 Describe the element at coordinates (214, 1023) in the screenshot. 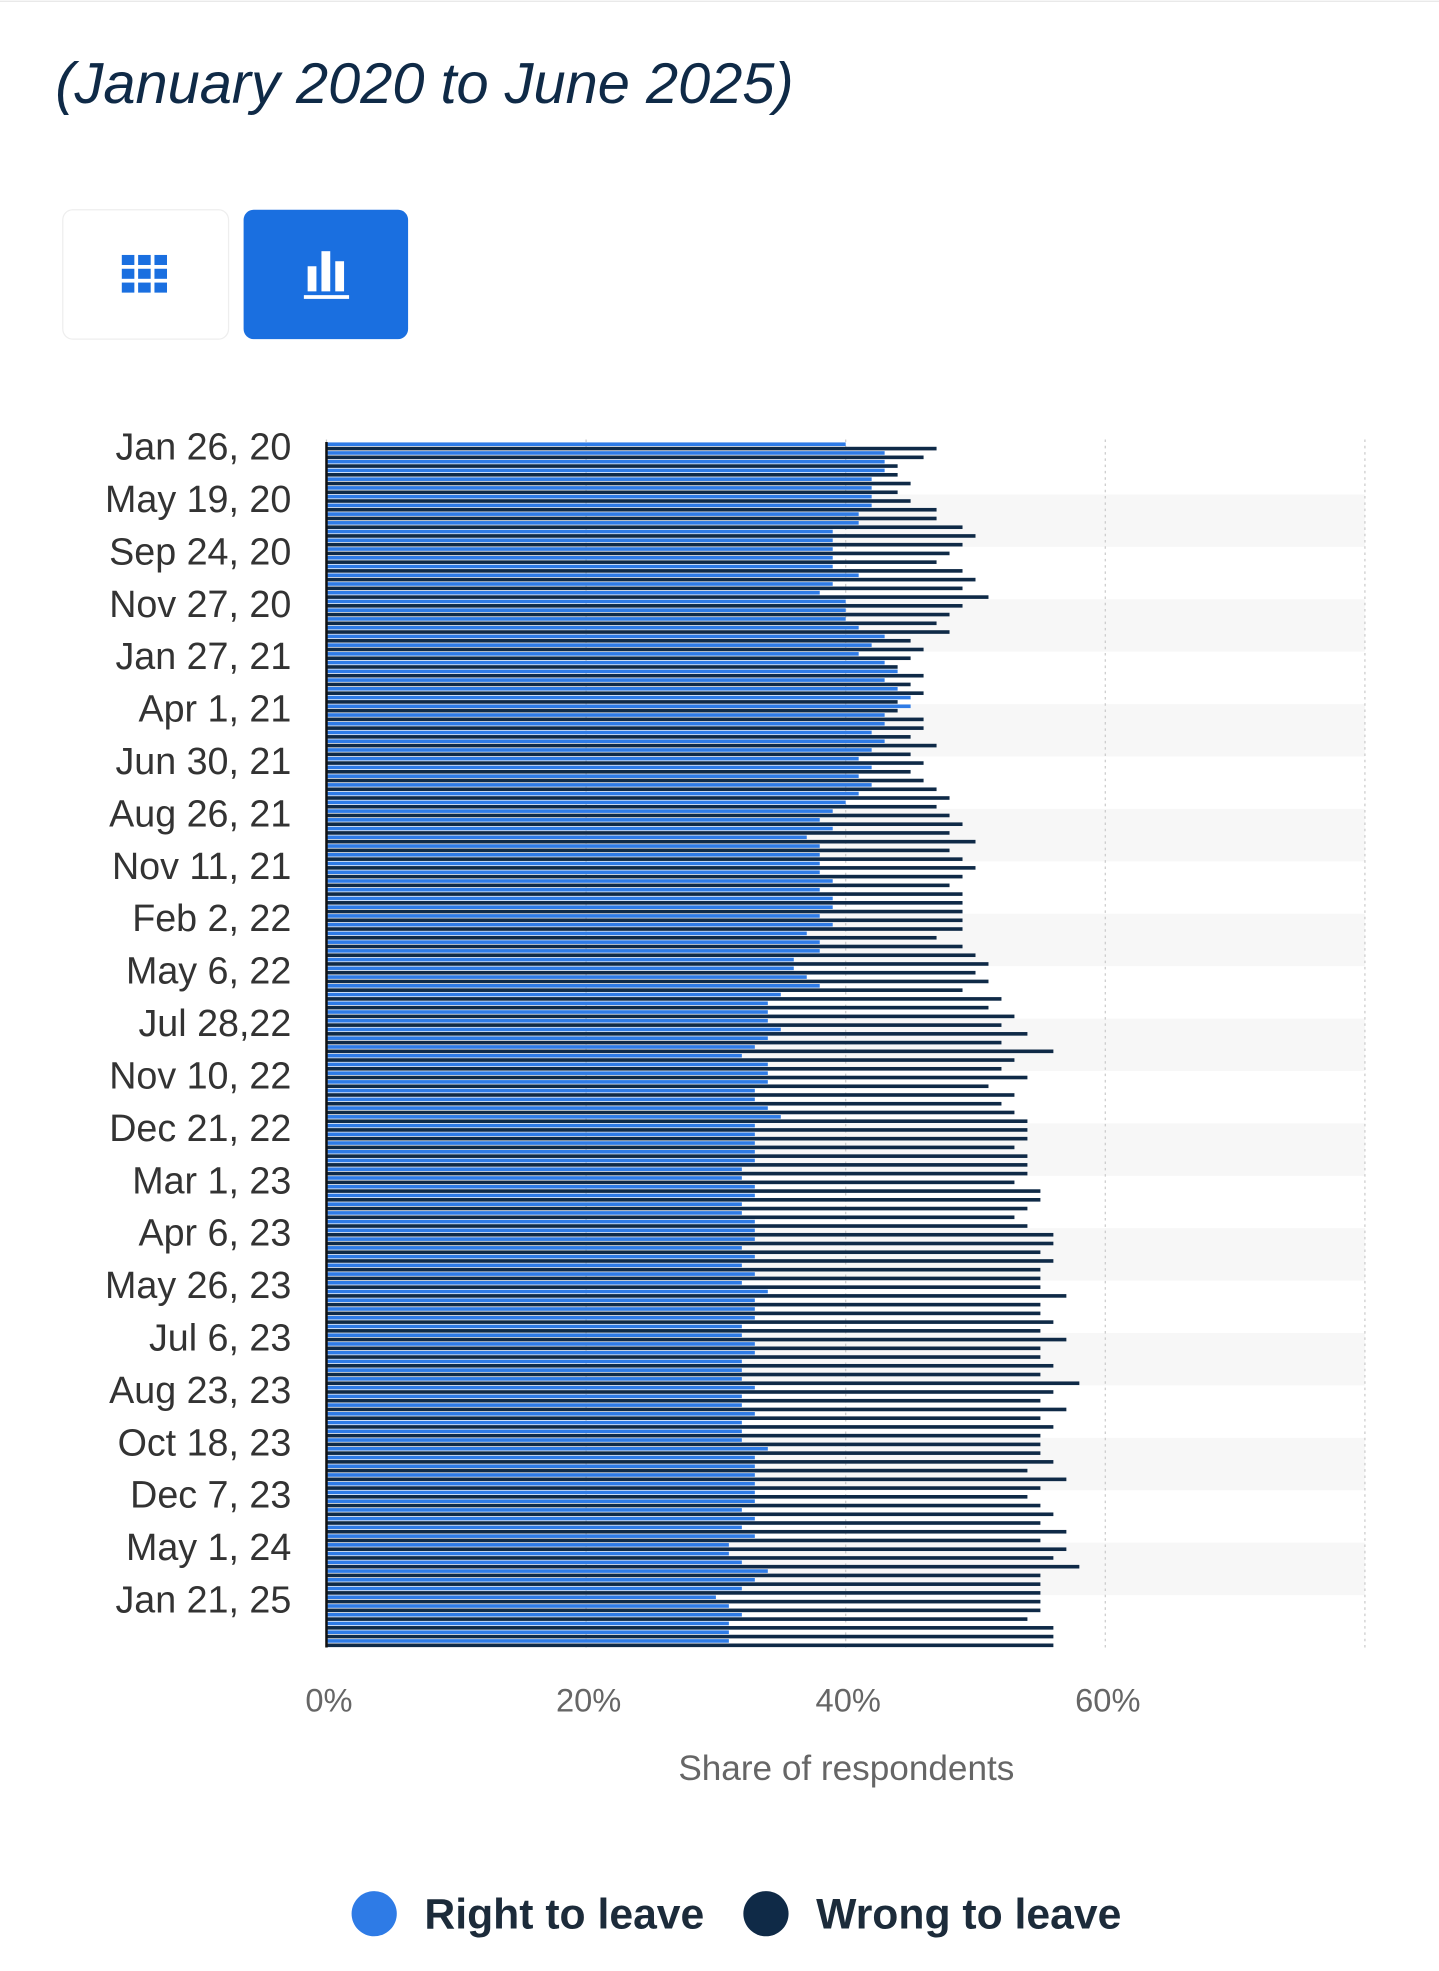

I see `y-tick-label: Jul 28,22` at that location.